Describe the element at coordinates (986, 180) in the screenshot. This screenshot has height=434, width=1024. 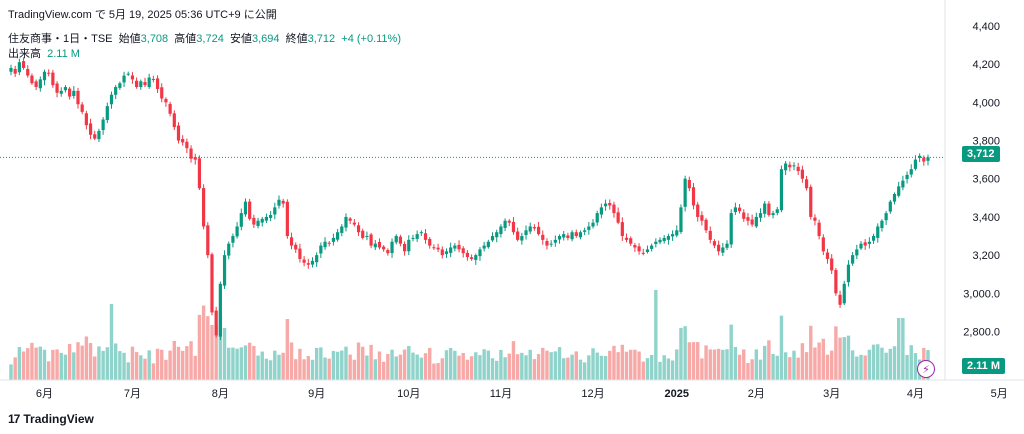
I see `price-tick-label: 3,600` at that location.